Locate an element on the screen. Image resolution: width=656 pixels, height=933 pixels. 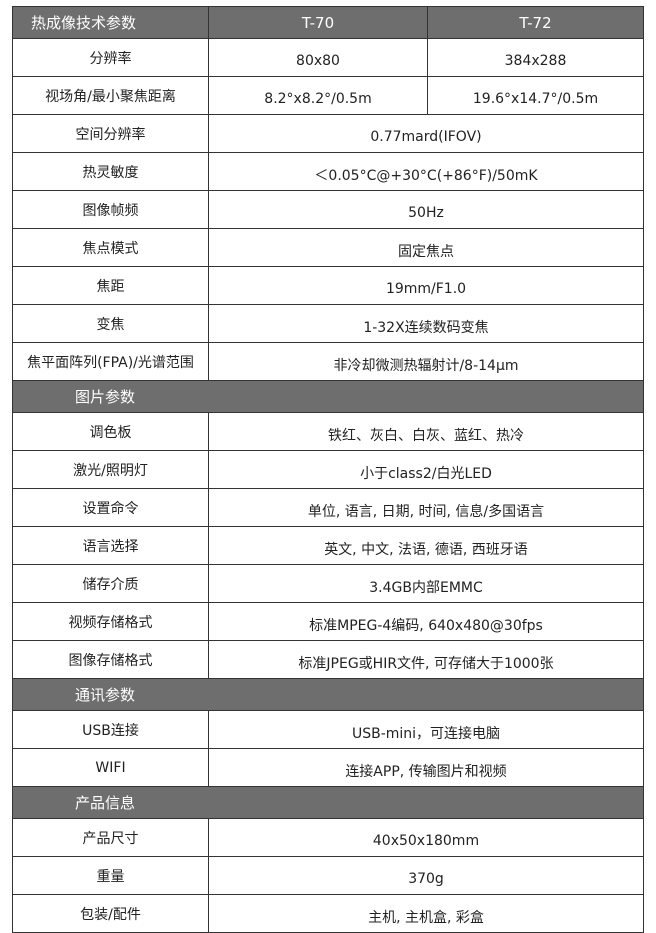
row-label: 变焦 is located at coordinates (110, 323).